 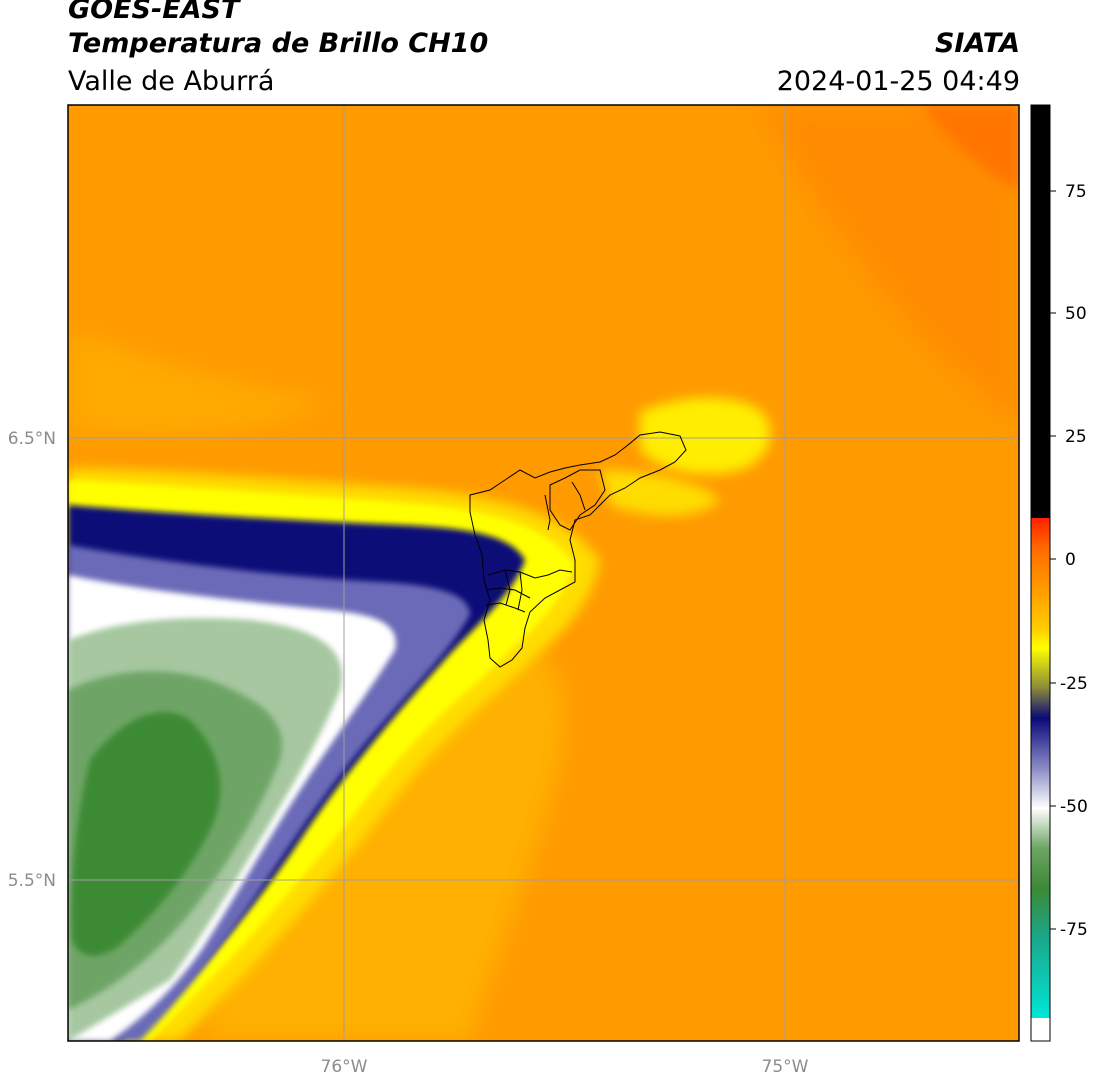 What do you see at coordinates (32, 439) in the screenshot?
I see `lat-label-6-5n: 6.5°N` at bounding box center [32, 439].